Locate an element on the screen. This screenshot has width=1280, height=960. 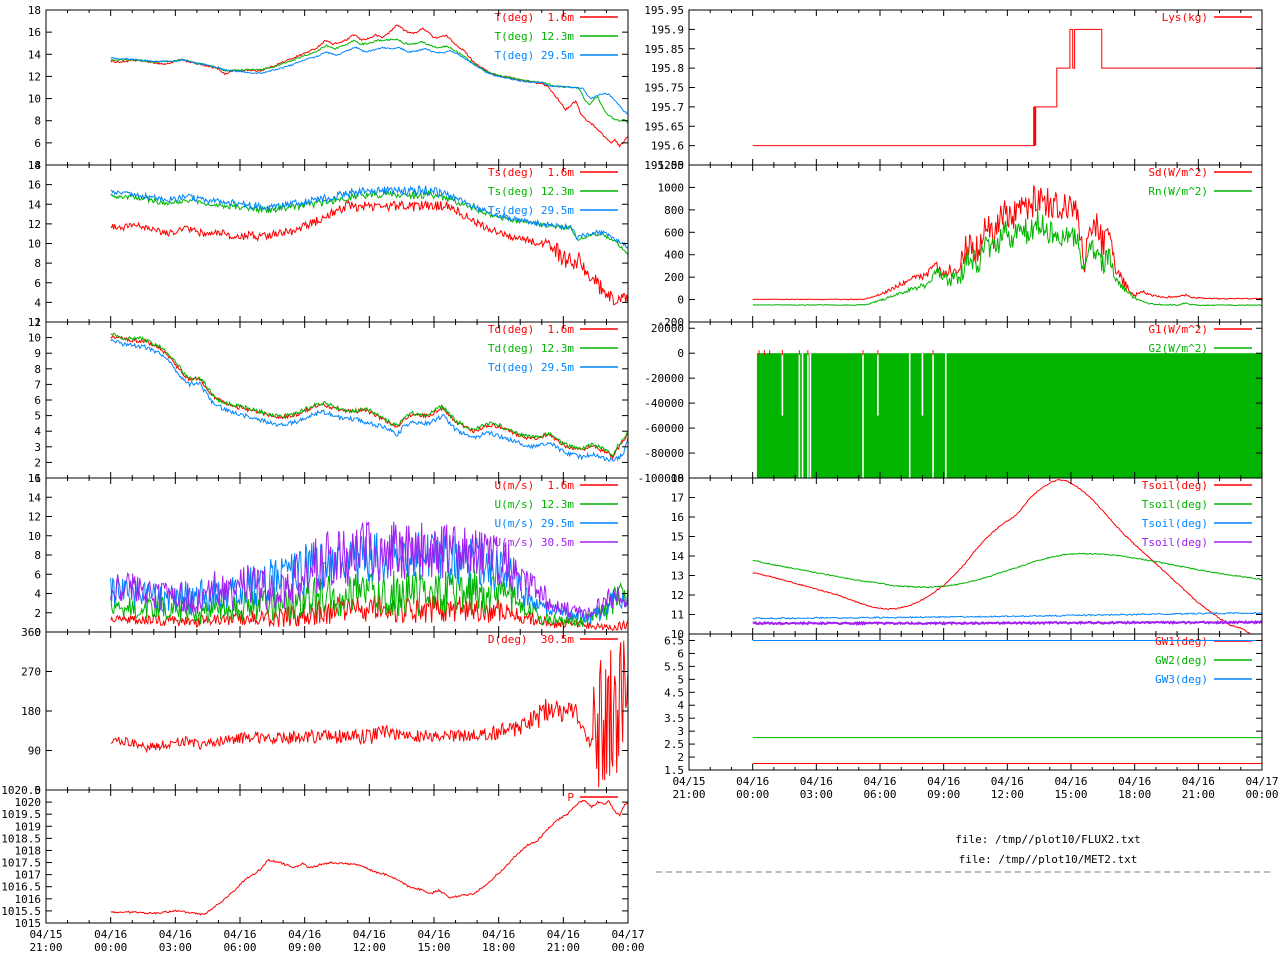
y-tick-label-P: 1016.5 is located at coordinates (21, 887).